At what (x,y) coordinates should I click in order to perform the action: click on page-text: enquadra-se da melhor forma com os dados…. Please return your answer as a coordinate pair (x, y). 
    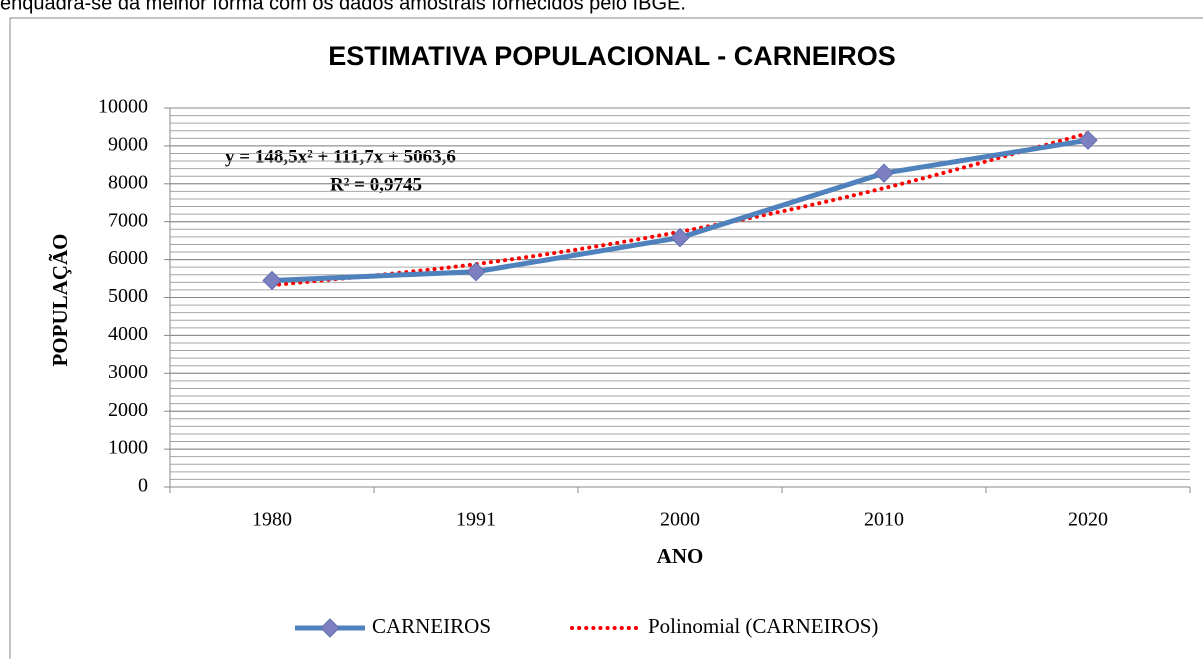
    Looking at the image, I should click on (343, 7).